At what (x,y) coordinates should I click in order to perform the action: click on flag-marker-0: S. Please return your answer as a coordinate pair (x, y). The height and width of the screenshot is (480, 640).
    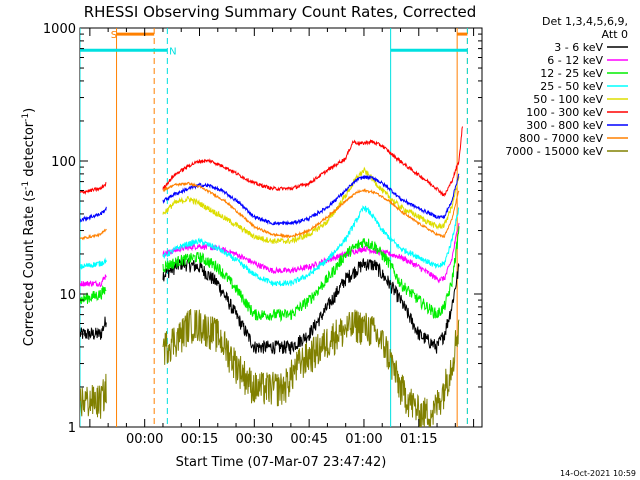
    Looking at the image, I should click on (114, 35).